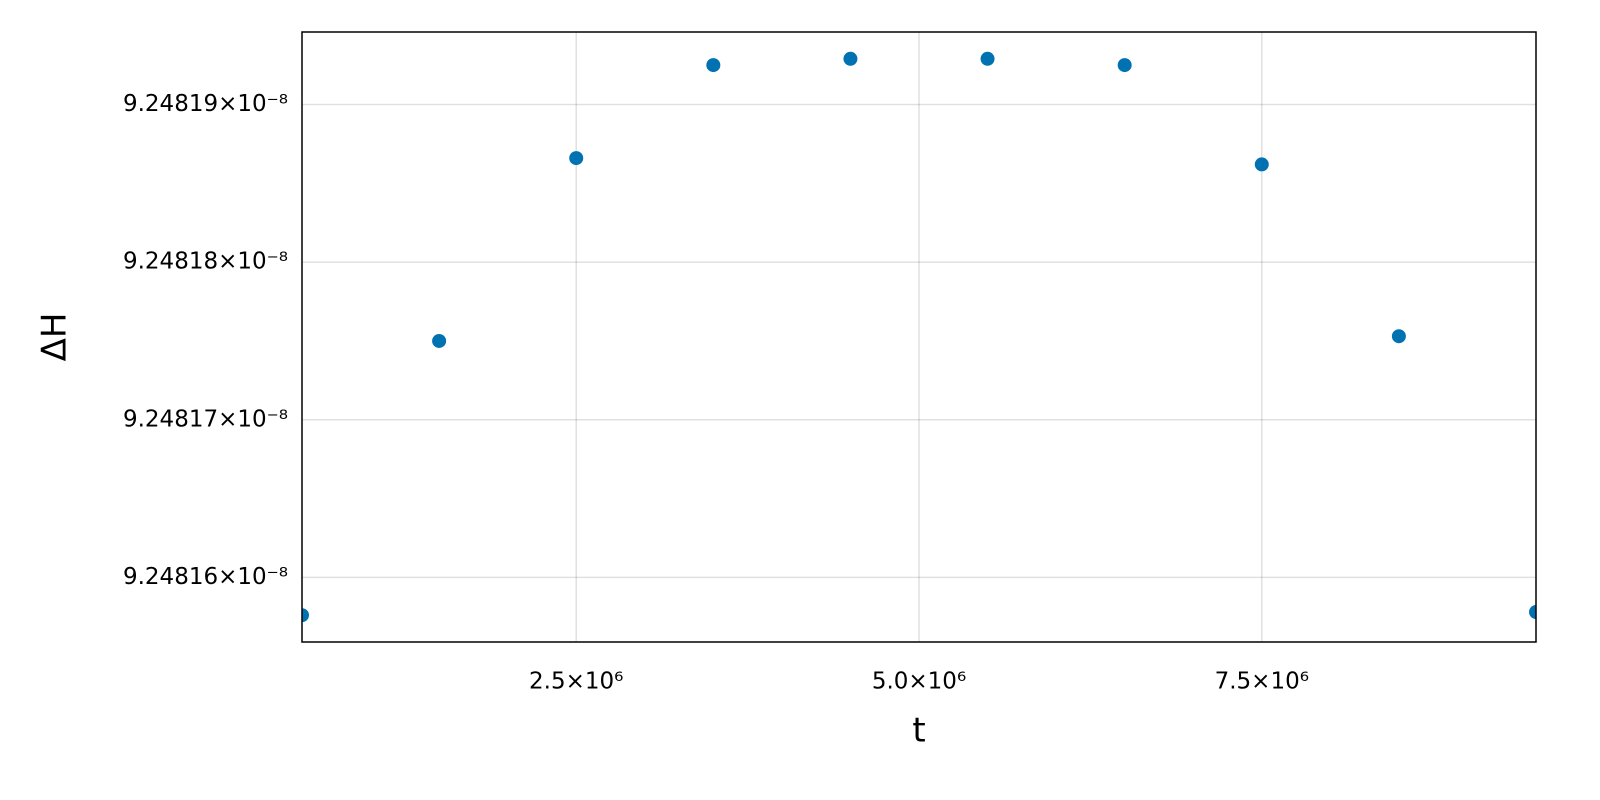 The width and height of the screenshot is (1600, 800). Describe the element at coordinates (205, 104) in the screenshot. I see `y-tick-label: 9.24819×10⁻⁸` at that location.